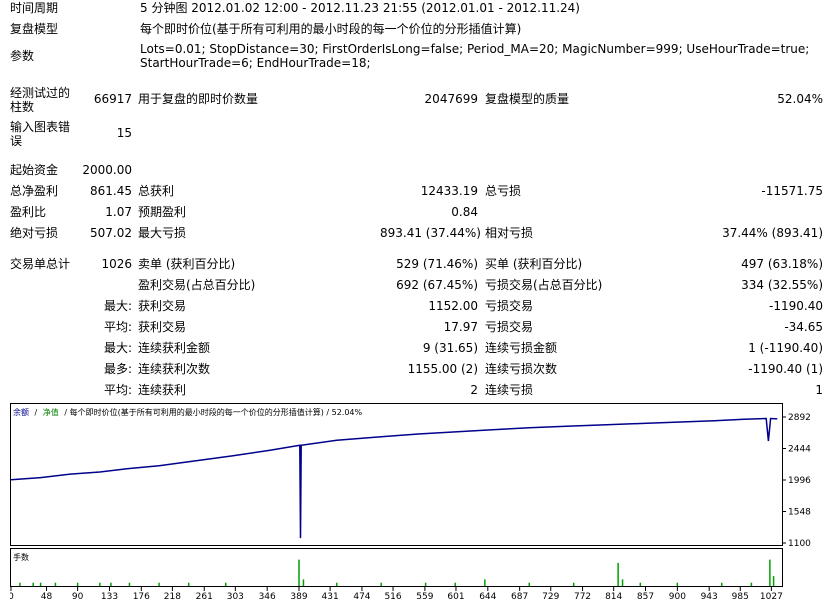 Image resolution: width=838 pixels, height=603 pixels. What do you see at coordinates (116, 264) in the screenshot?
I see `trades-value: 1026` at bounding box center [116, 264].